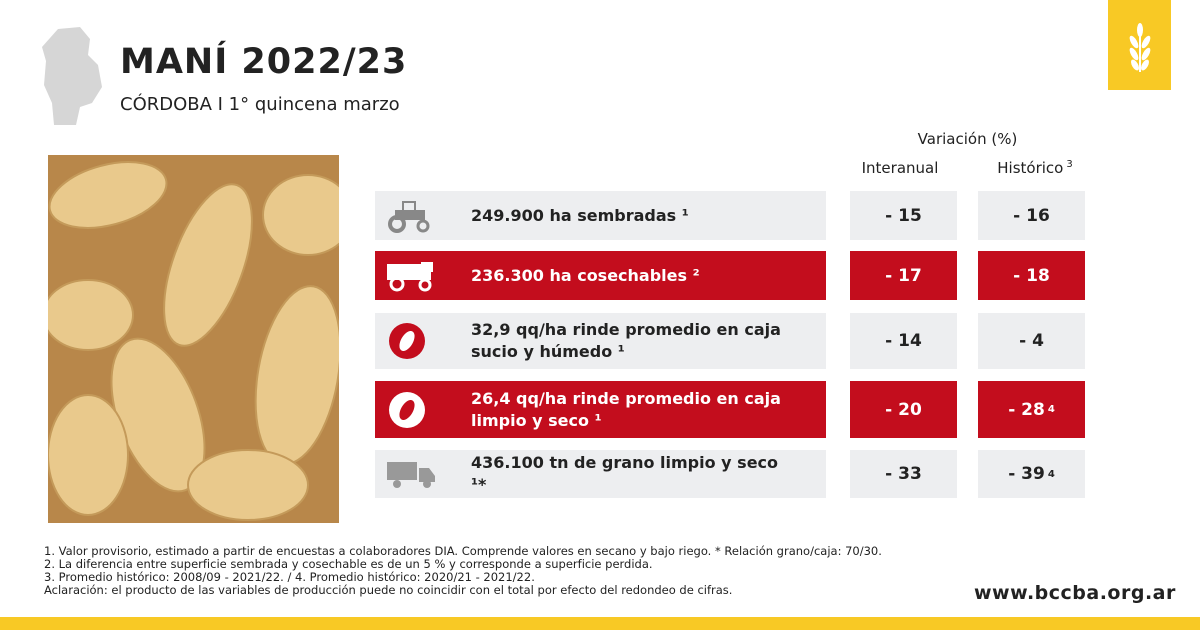 Image resolution: width=1200 pixels, height=630 pixels. Describe the element at coordinates (193, 339) in the screenshot. I see `peanut-photo` at that location.